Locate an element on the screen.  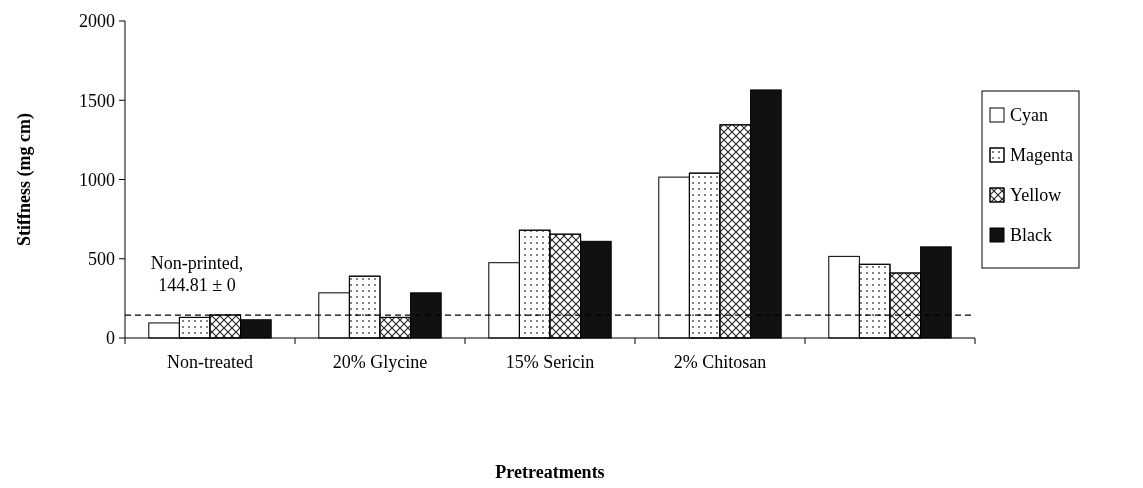
y-axis-title: Stiffness (mg cm) is located at coordinates (24, 179).